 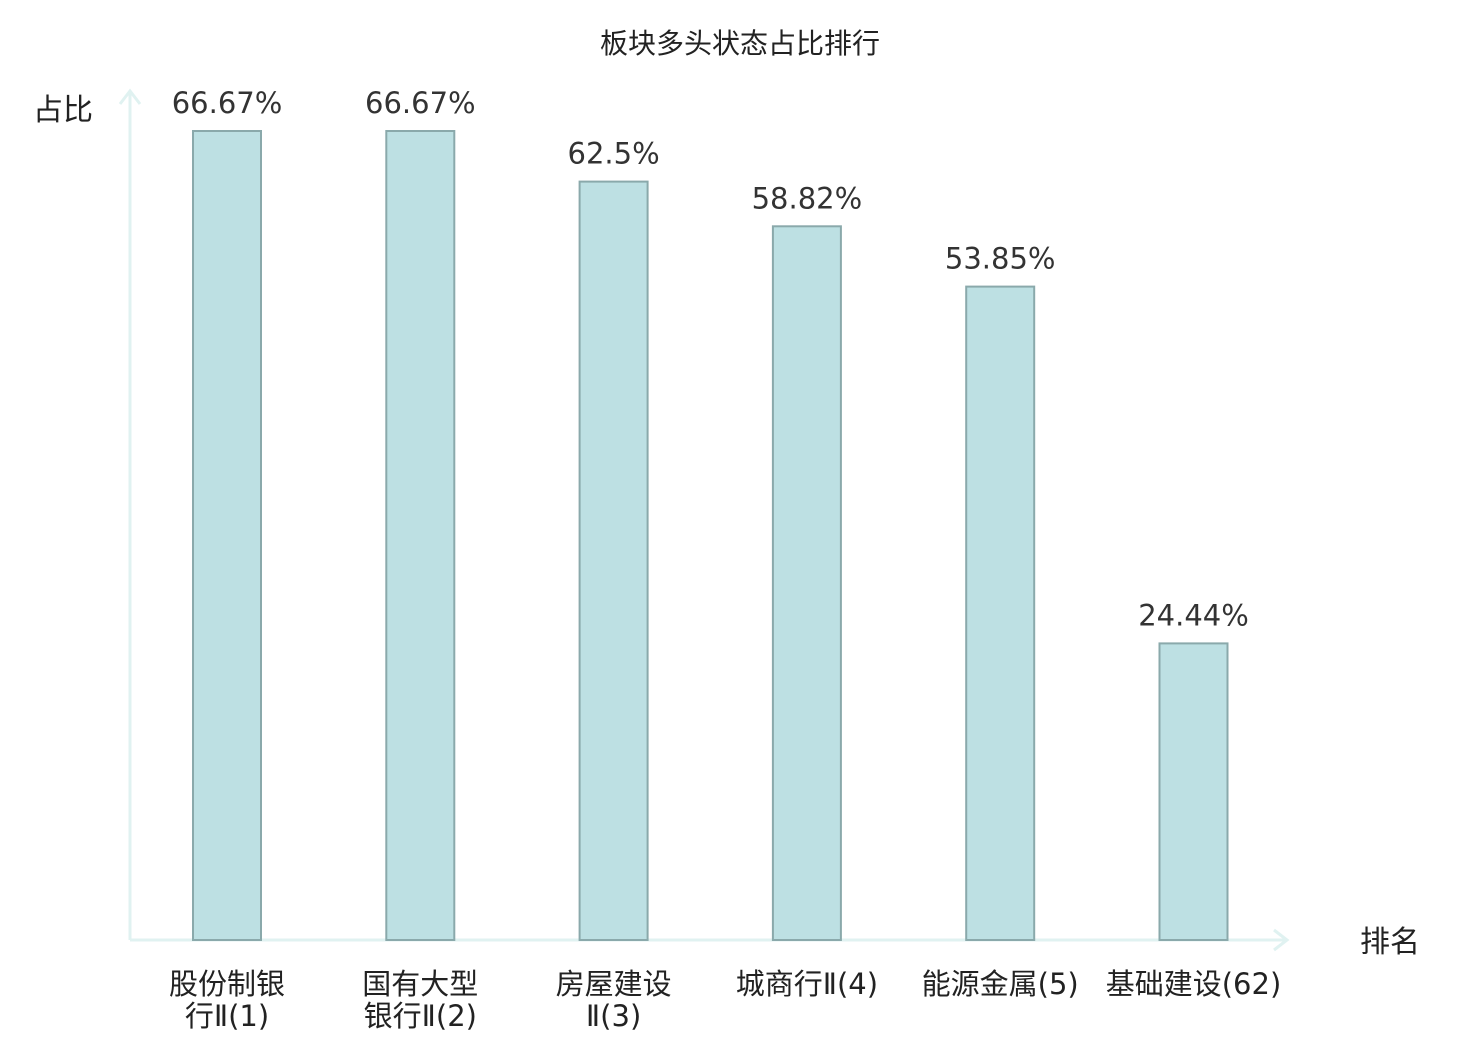 I want to click on category-label-4: 城商行Ⅱ(4), so click(x=807, y=984).